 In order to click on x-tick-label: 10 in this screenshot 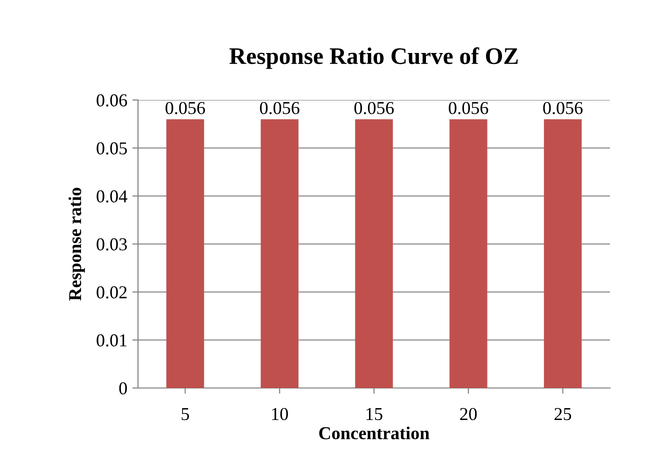, I will do `click(280, 414)`.